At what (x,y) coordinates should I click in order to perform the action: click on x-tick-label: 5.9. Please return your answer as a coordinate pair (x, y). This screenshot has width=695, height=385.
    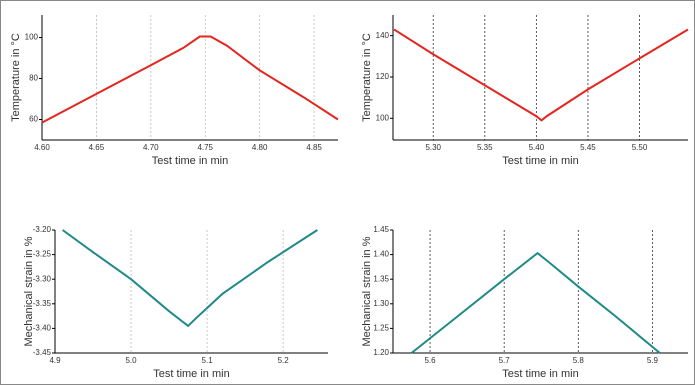
    Looking at the image, I should click on (653, 360).